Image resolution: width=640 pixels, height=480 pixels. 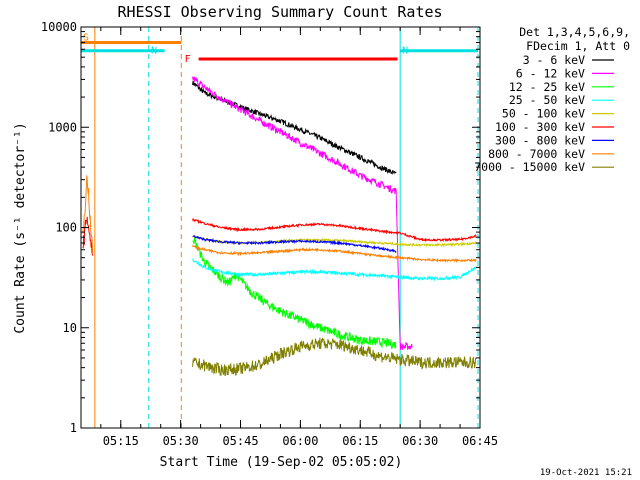 I want to click on y-tick-label-1: 1, so click(x=73, y=428).